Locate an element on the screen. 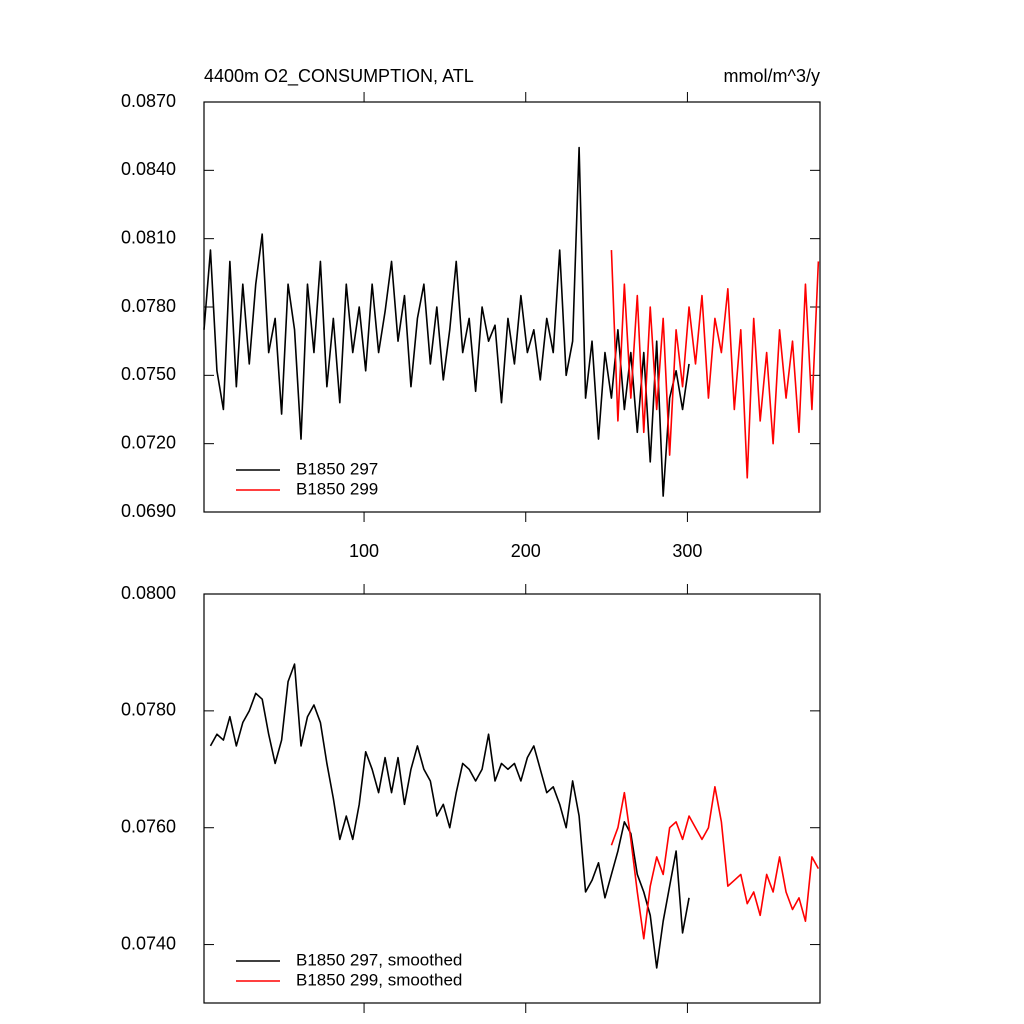 The width and height of the screenshot is (1024, 1024). x-tick-label: 300 is located at coordinates (687, 551).